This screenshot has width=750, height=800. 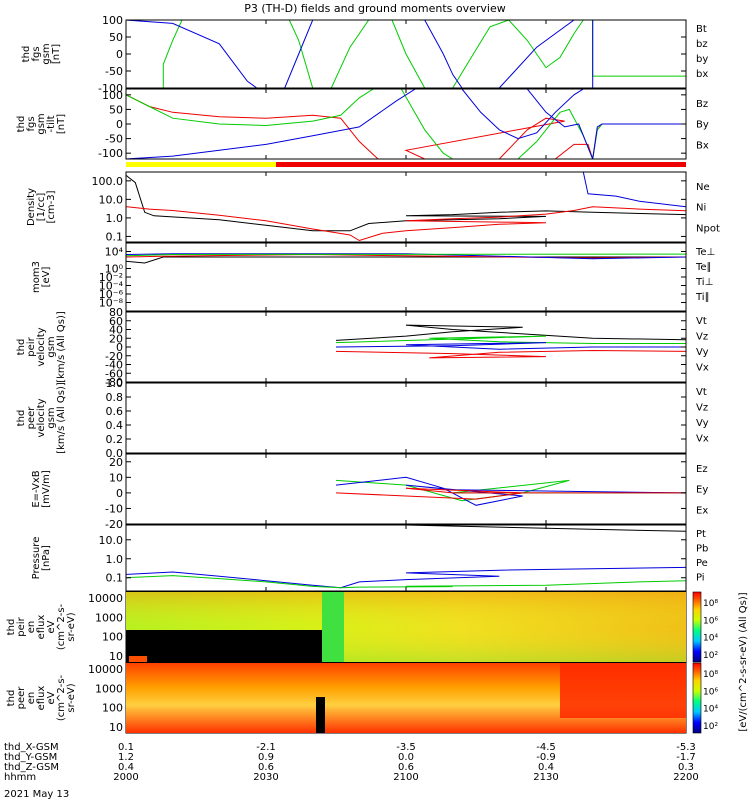 I want to click on orbit-bar-red, so click(x=481, y=164).